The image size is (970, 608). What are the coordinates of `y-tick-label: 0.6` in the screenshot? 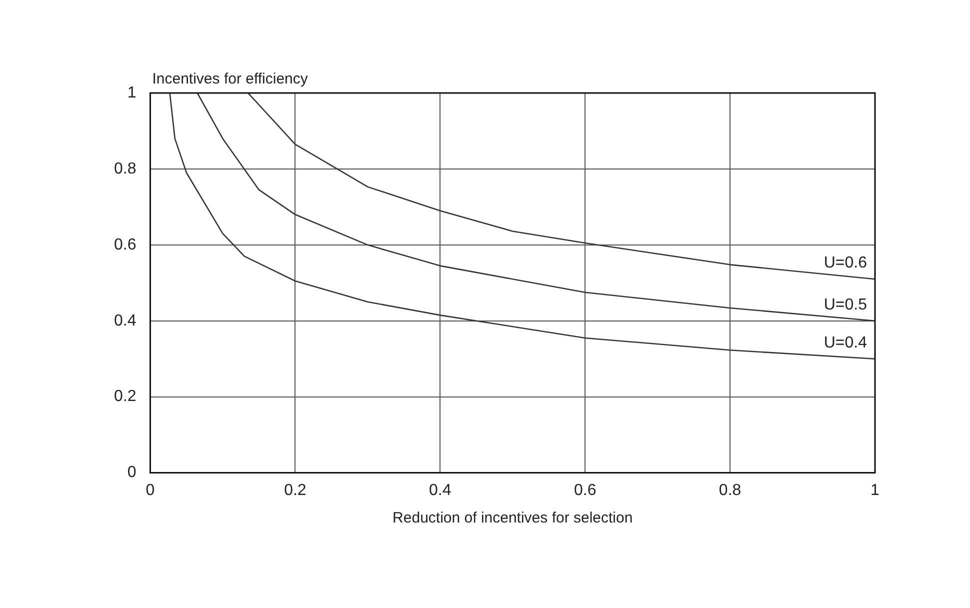 It's located at (125, 245).